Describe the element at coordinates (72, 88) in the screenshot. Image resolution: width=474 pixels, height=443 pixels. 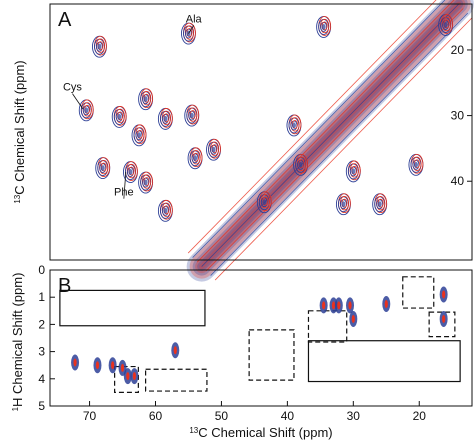
I see `peak-annotation-cys: Cys` at that location.